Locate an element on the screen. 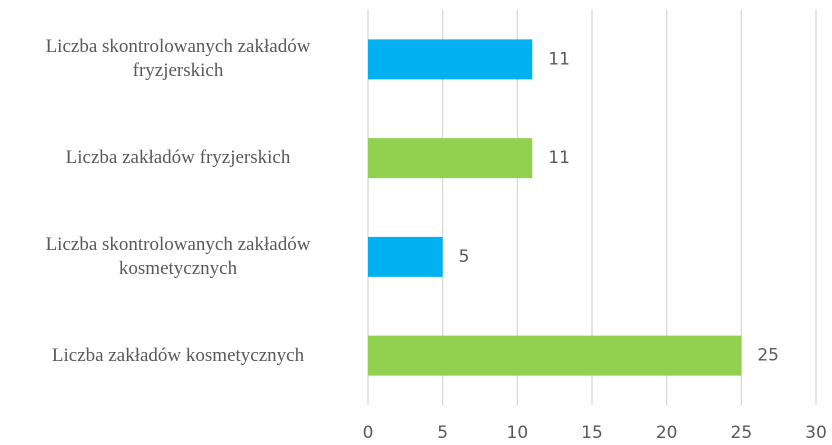 This screenshot has height=445, width=832. y-tick-label: Liczba zakładów kosmetycznych is located at coordinates (178, 355).